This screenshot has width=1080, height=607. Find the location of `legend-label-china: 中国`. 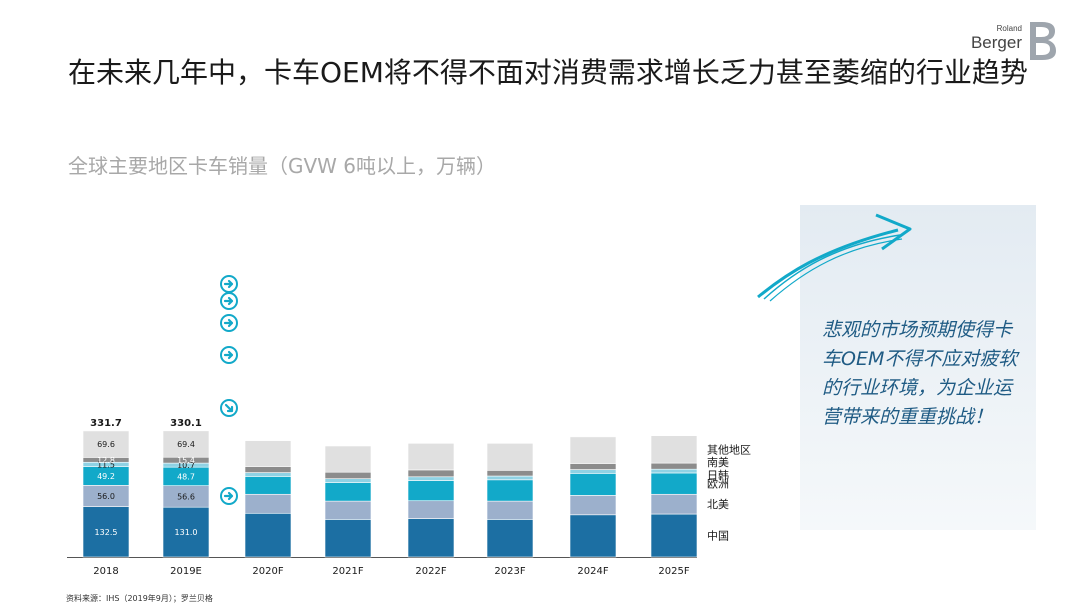

legend-label-china: 中国 is located at coordinates (718, 536).